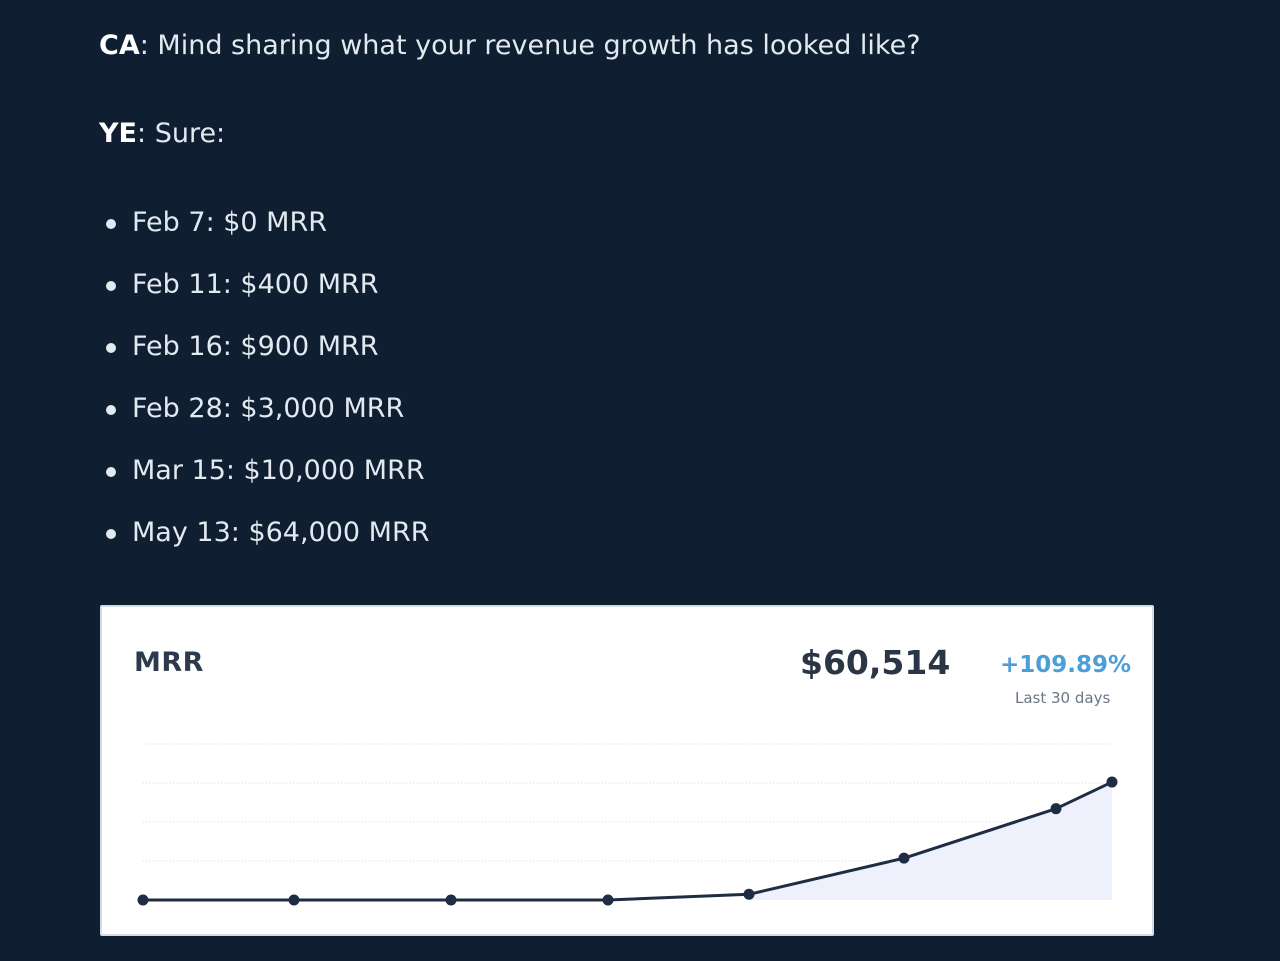  Describe the element at coordinates (1063, 698) in the screenshot. I see `period-label: Last 30 days` at that location.